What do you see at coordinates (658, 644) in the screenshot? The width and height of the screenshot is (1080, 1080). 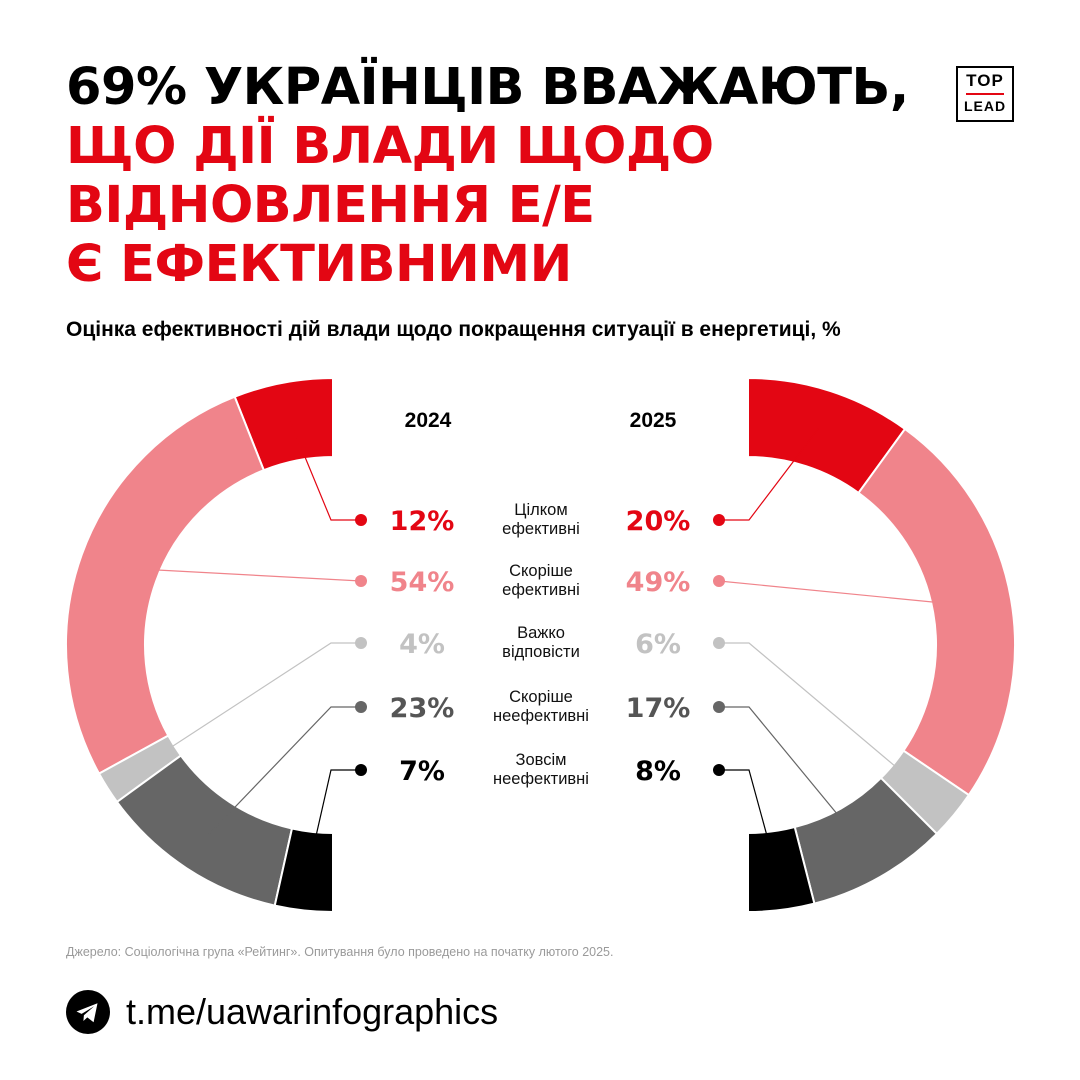 I see `value-label-2025-hard-to-say: 6%` at bounding box center [658, 644].